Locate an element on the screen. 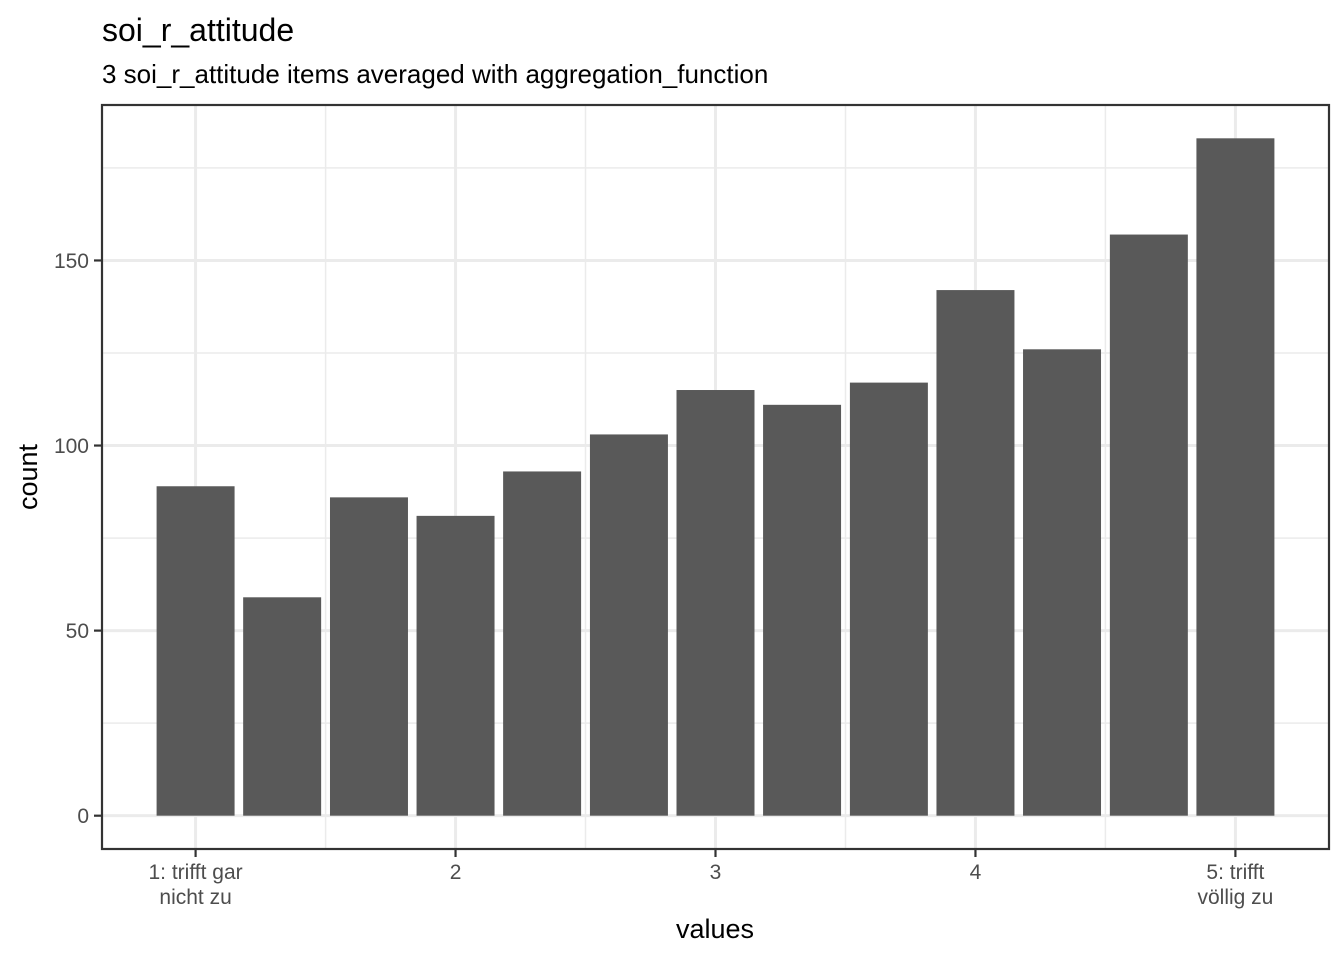 The width and height of the screenshot is (1344, 960). x-tick-label: 3 is located at coordinates (716, 872).